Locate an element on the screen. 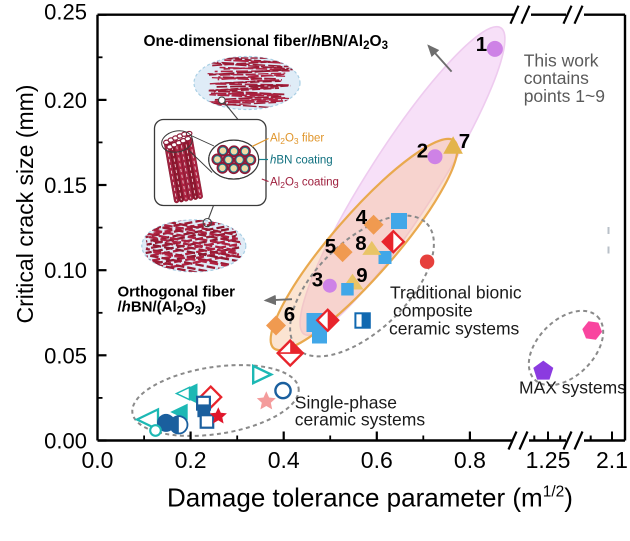 The height and width of the screenshot is (541, 630). svg-text: 7 is located at coordinates (464, 141).